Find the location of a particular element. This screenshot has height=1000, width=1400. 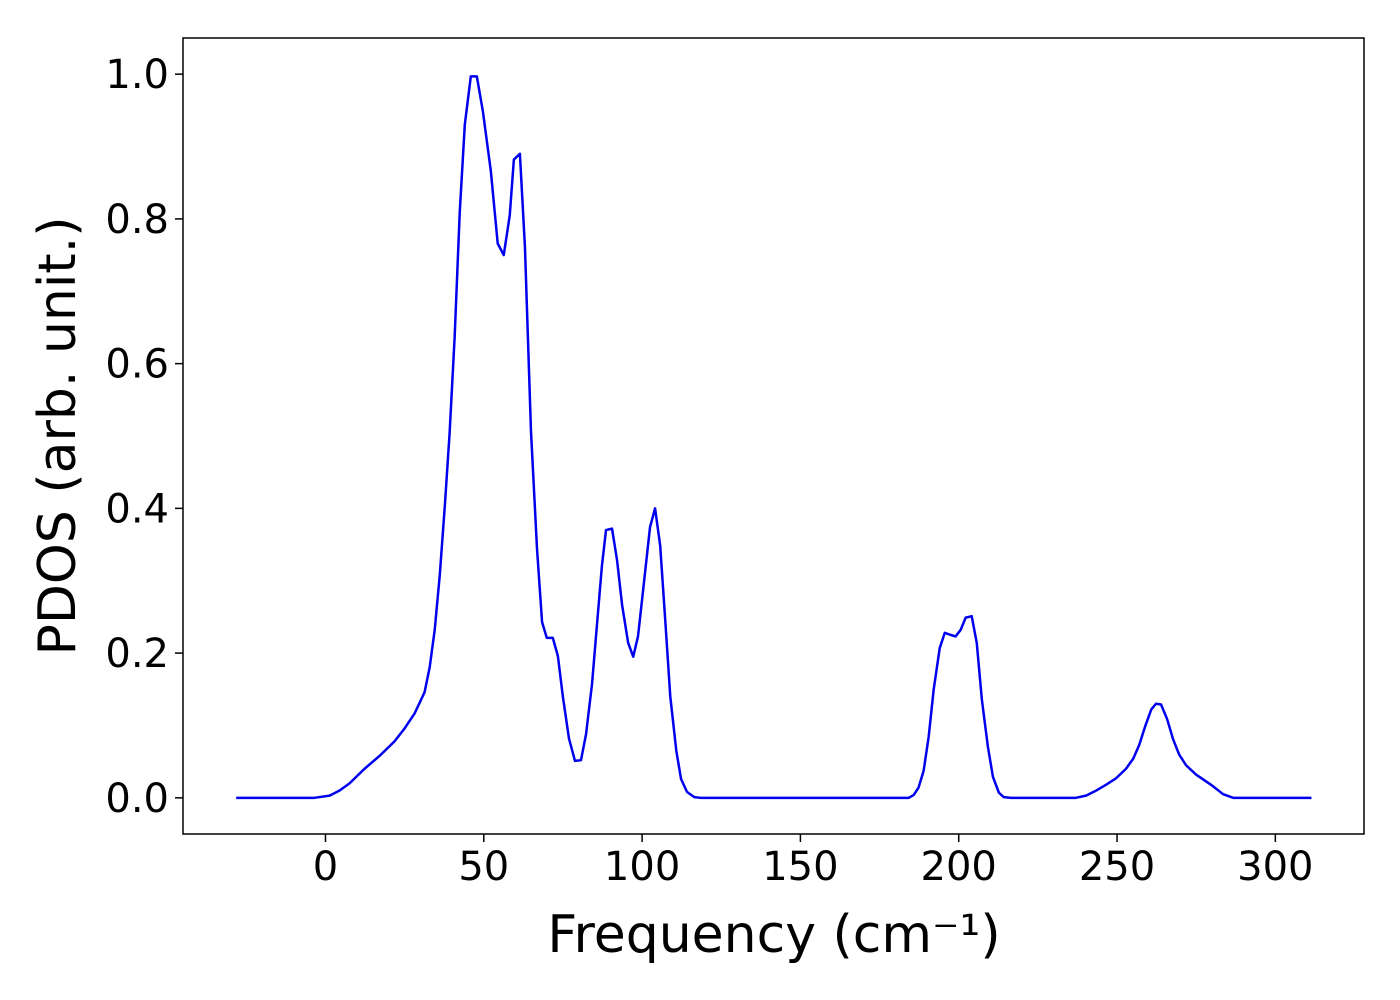

x-tick-label: 100 is located at coordinates (642, 867).